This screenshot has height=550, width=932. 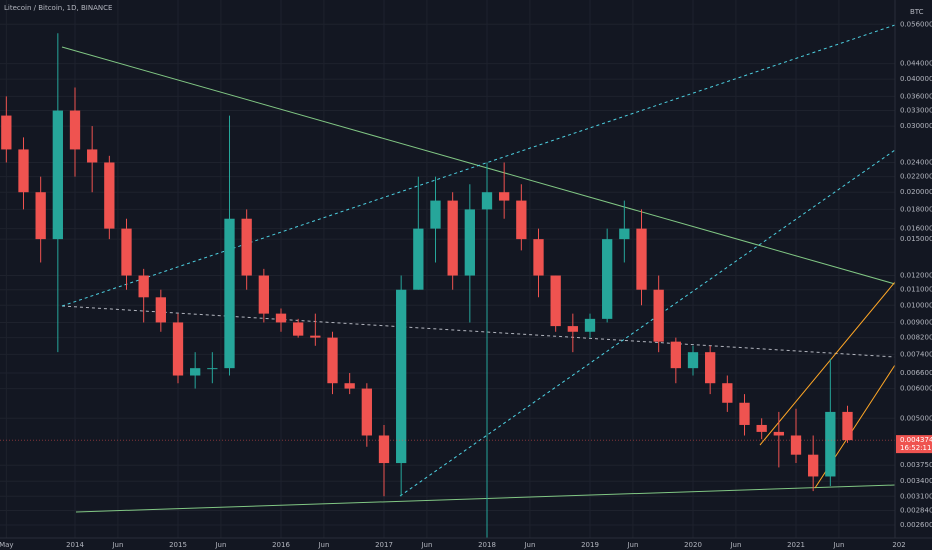 I want to click on x-tick-label: 2014, so click(x=75, y=545).